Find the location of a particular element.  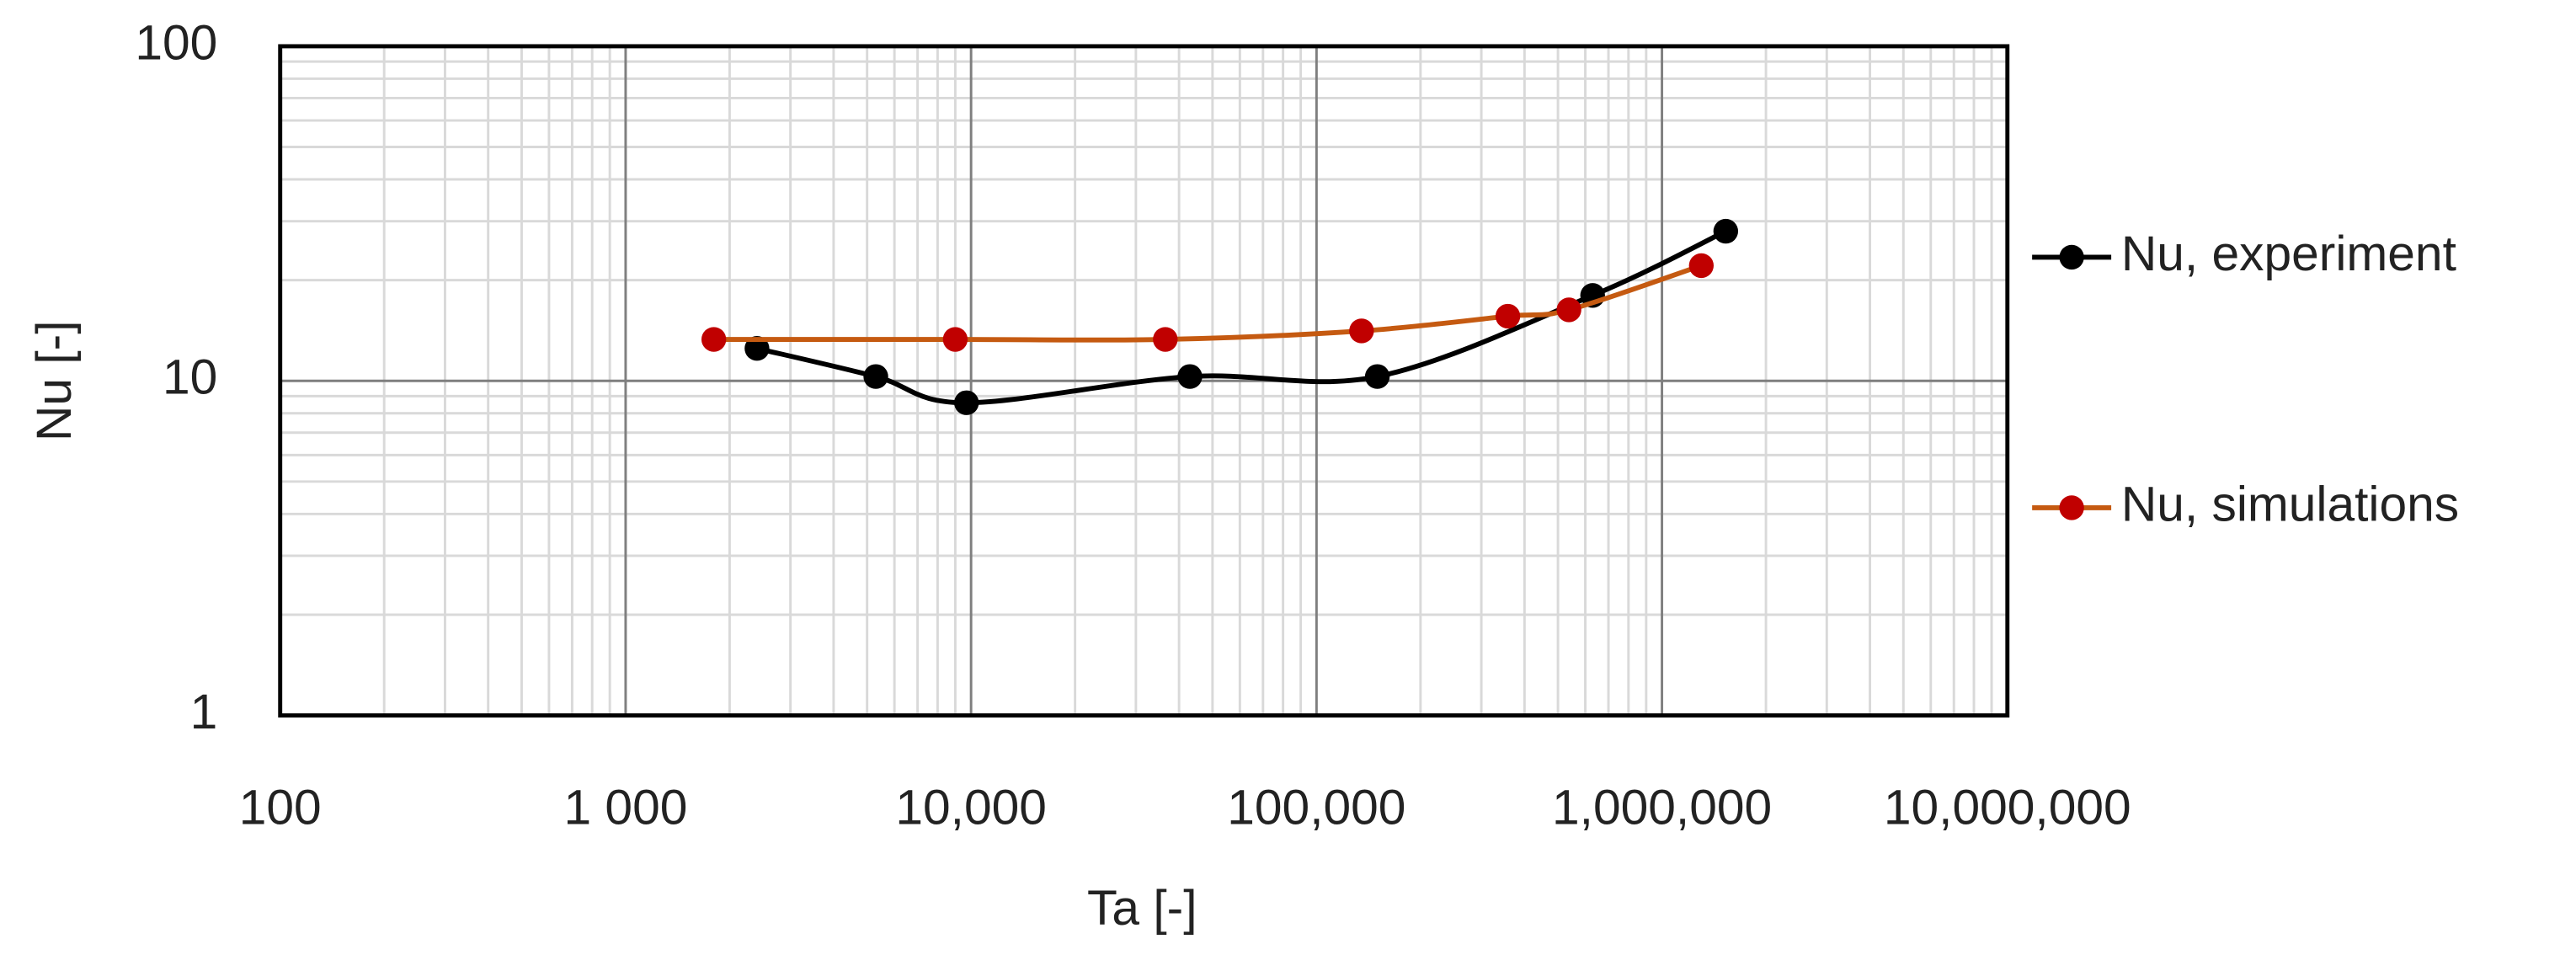

x-tick-label: 10,000 is located at coordinates (971, 808).